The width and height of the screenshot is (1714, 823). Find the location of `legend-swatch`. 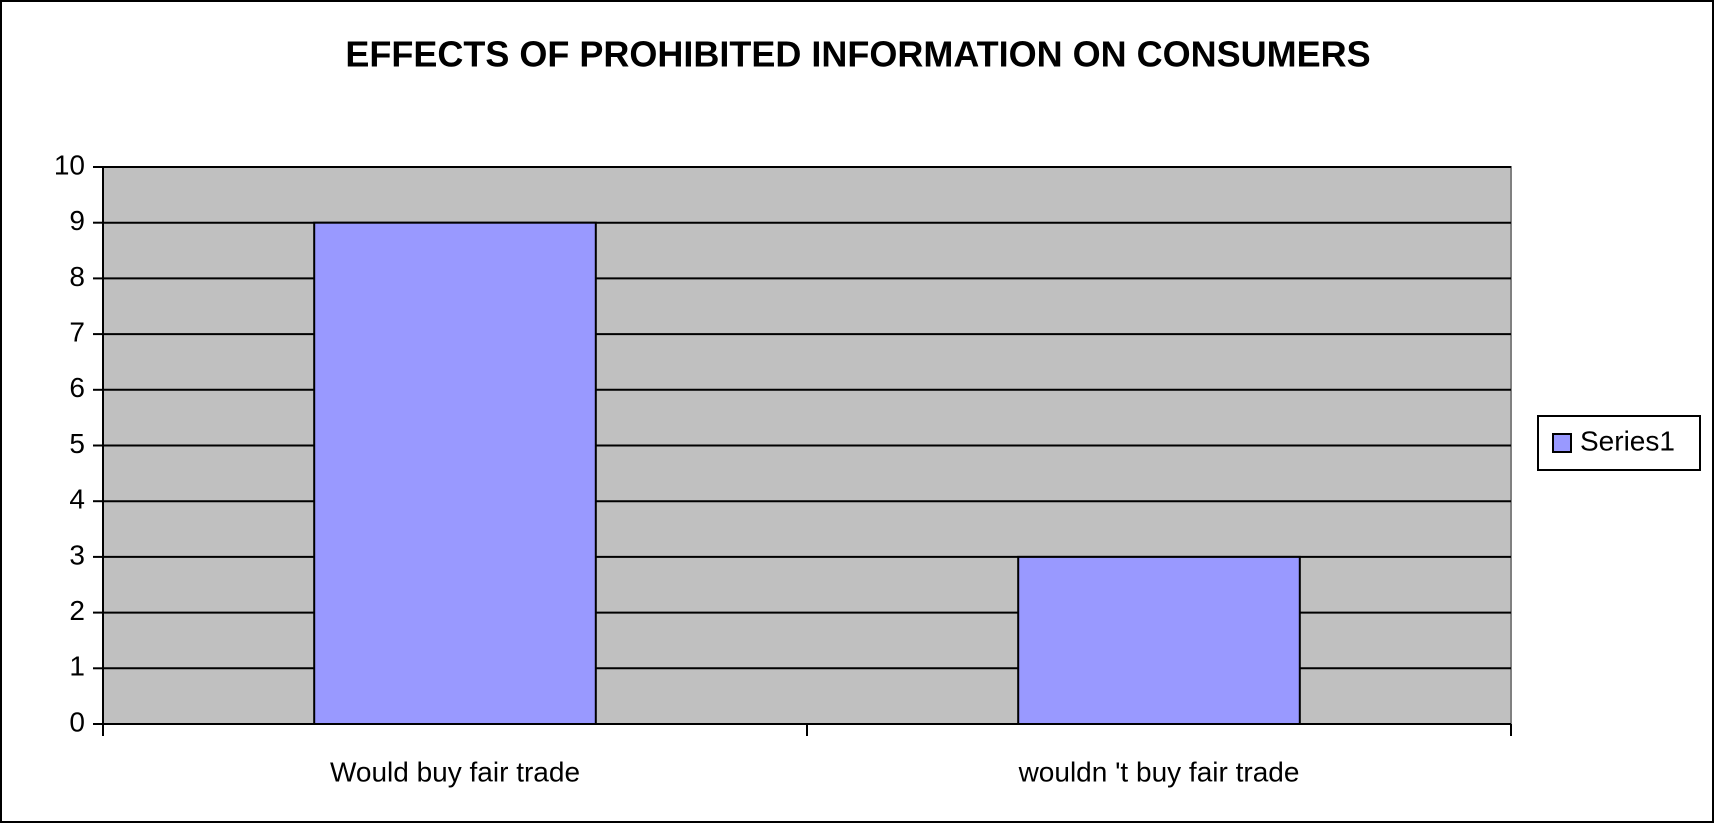

legend-swatch is located at coordinates (1562, 443).